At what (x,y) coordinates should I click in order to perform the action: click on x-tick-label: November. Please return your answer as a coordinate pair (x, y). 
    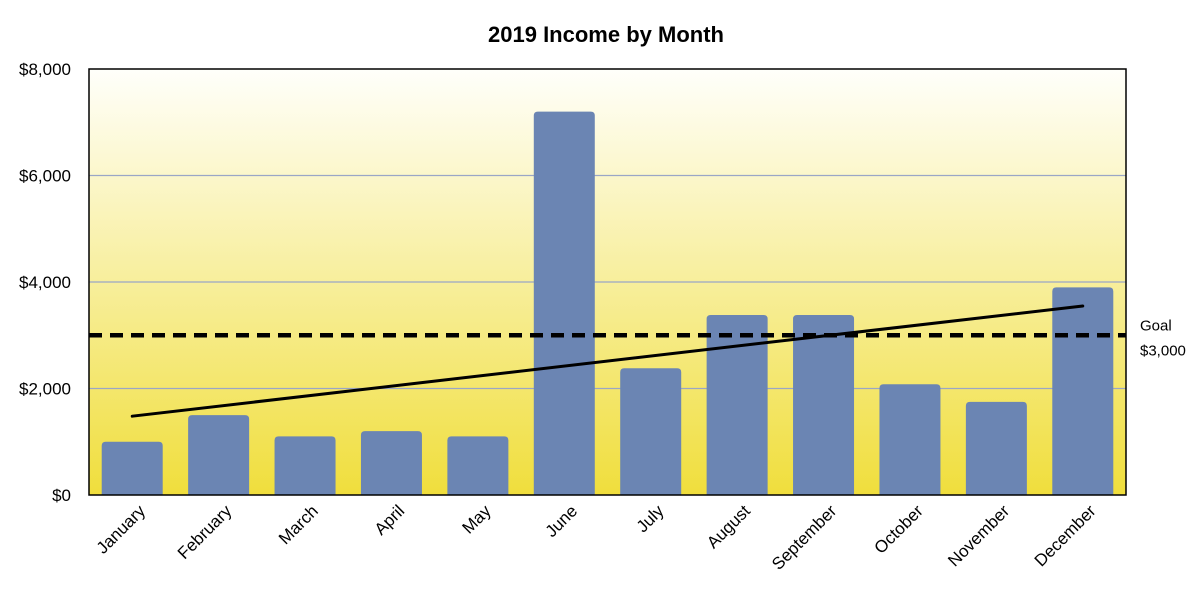
    Looking at the image, I should click on (978, 535).